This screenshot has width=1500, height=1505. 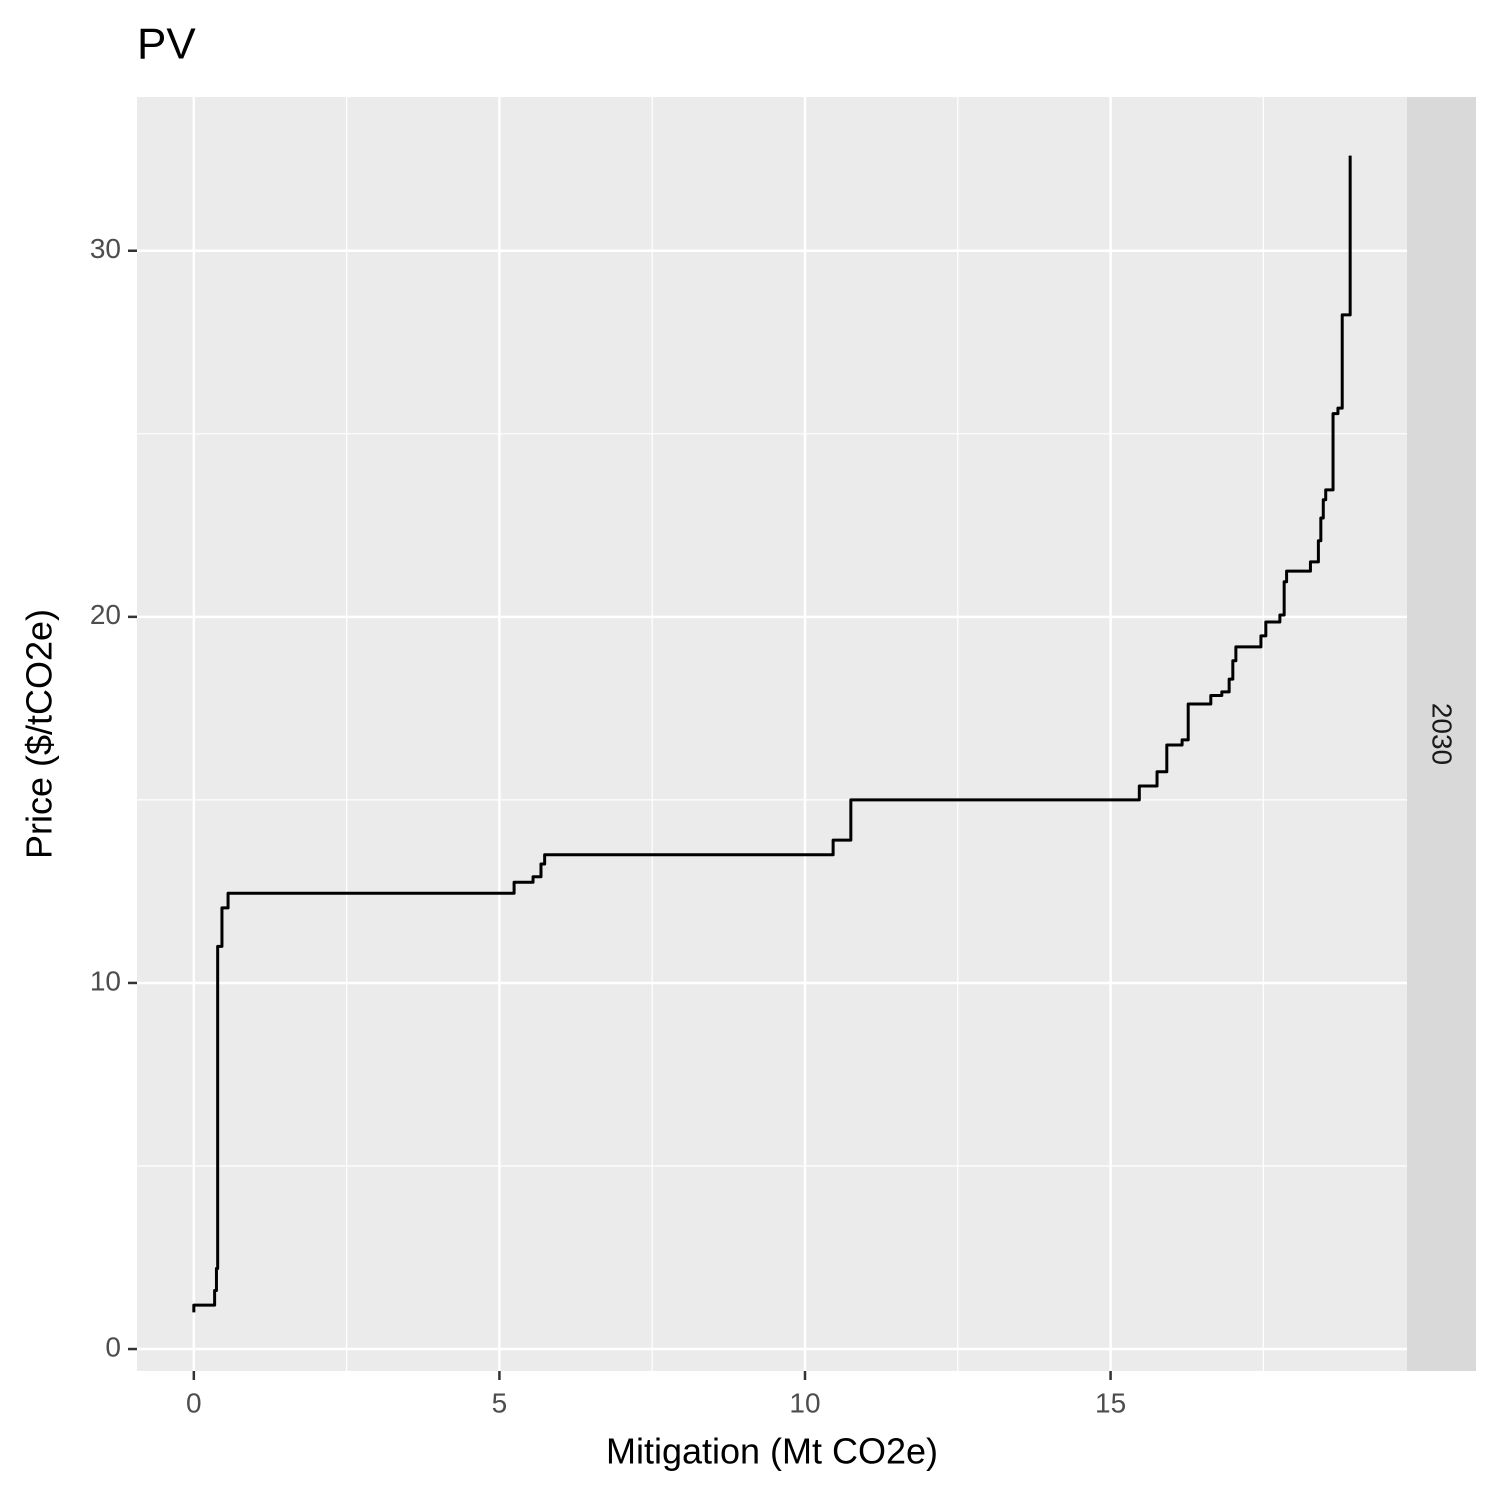 What do you see at coordinates (166, 44) in the screenshot?
I see `chart-title: PV` at bounding box center [166, 44].